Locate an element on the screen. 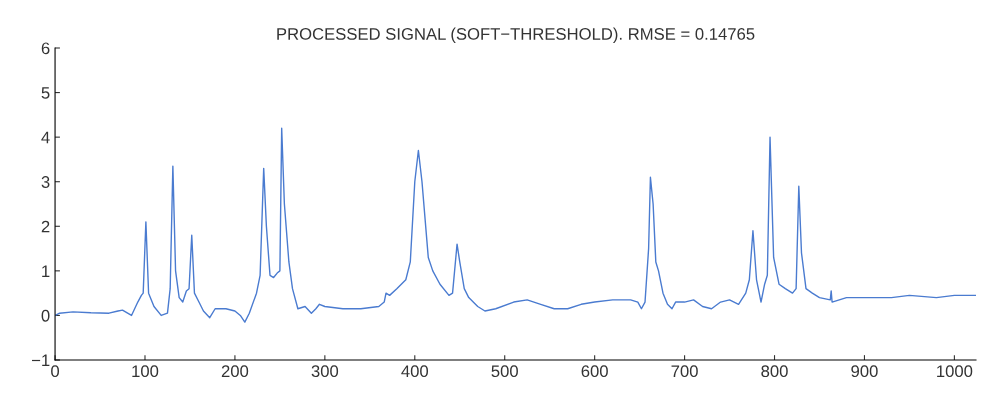  y-tick-label: 0 is located at coordinates (45, 315).